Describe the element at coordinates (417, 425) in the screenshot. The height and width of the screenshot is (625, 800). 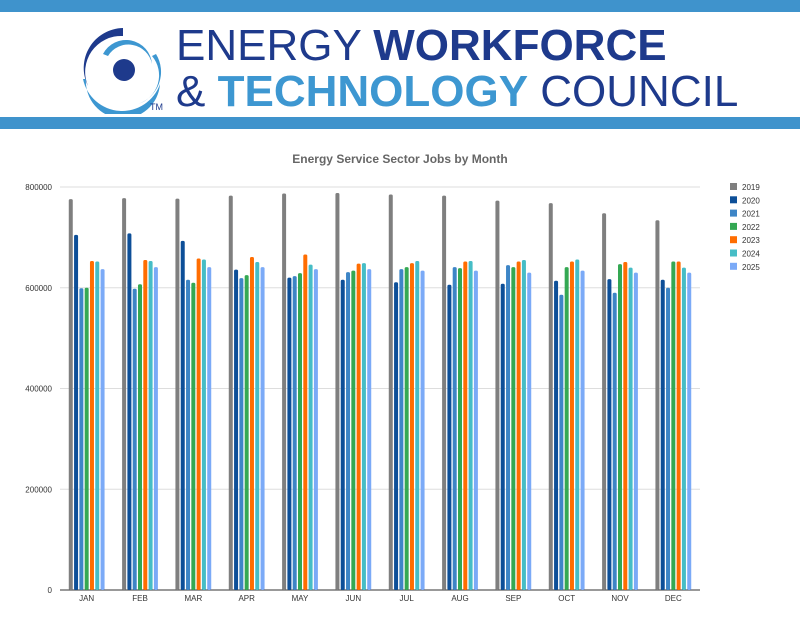
I see `bar-2024-jul` at that location.